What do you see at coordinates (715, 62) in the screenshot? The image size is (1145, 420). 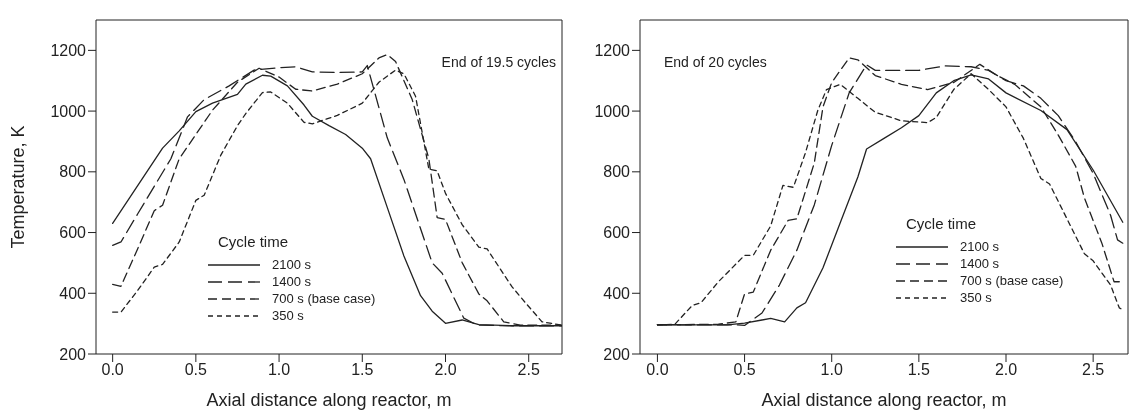 I see `annotation: End of 20 cycles` at bounding box center [715, 62].